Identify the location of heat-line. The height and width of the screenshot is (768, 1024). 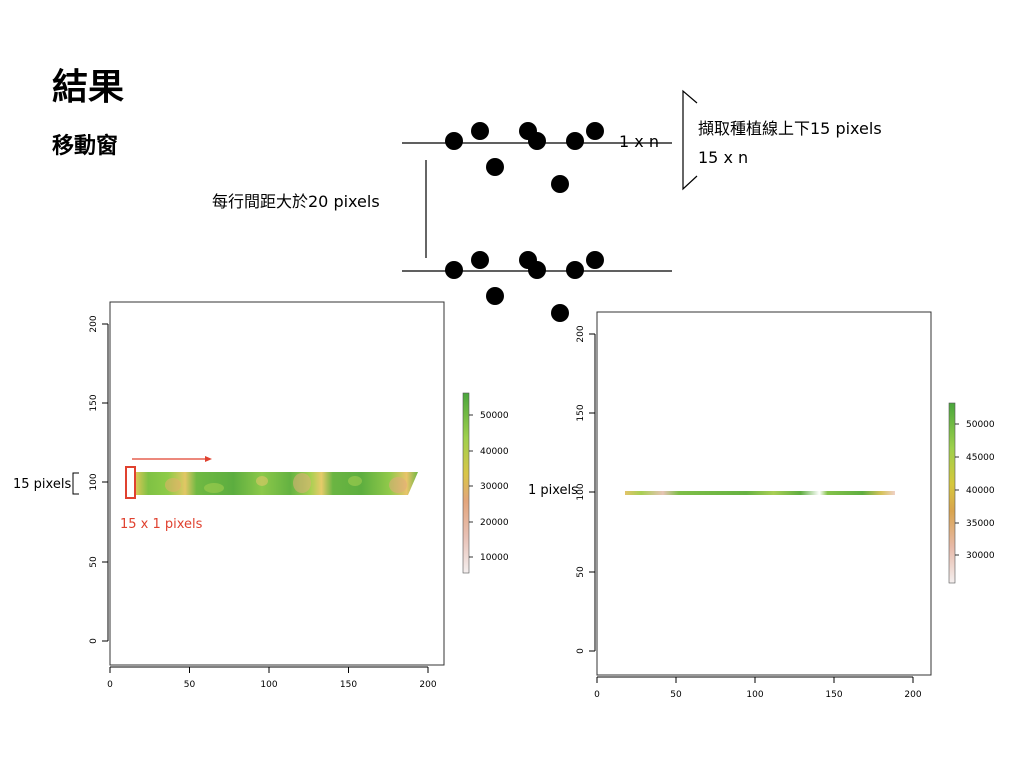
(760, 493).